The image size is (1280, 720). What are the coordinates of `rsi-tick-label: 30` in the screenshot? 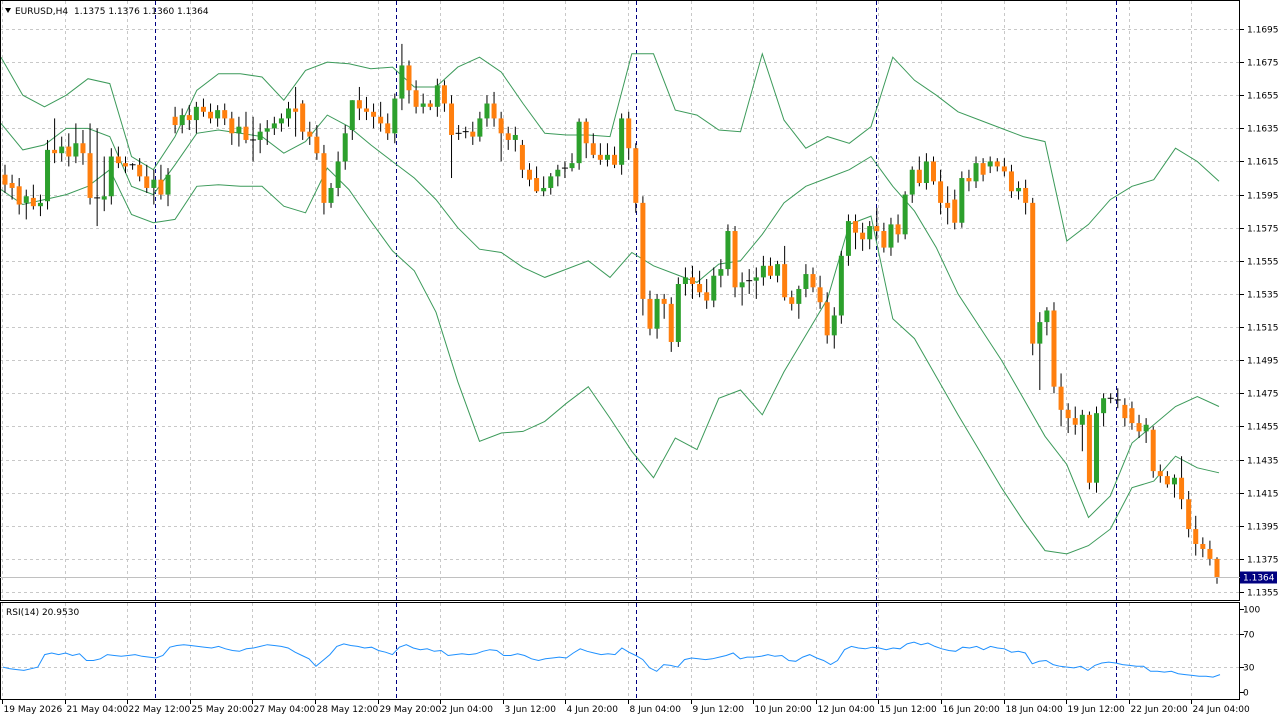 It's located at (1249, 669).